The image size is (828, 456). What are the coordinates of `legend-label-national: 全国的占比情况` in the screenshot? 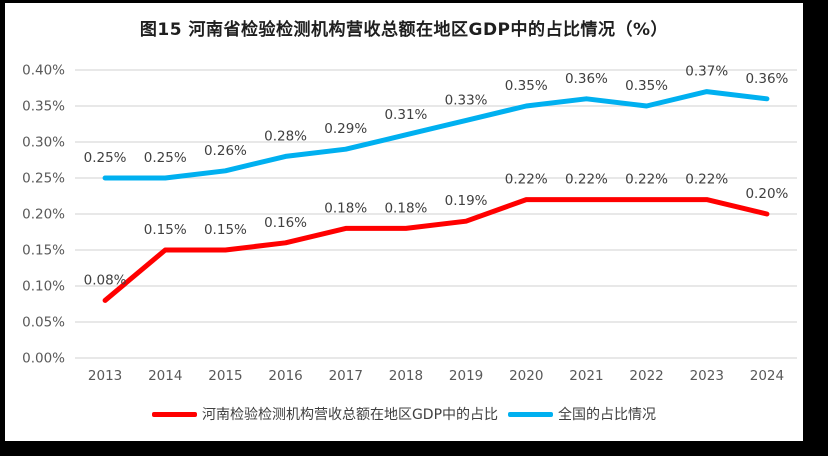 It's located at (607, 415).